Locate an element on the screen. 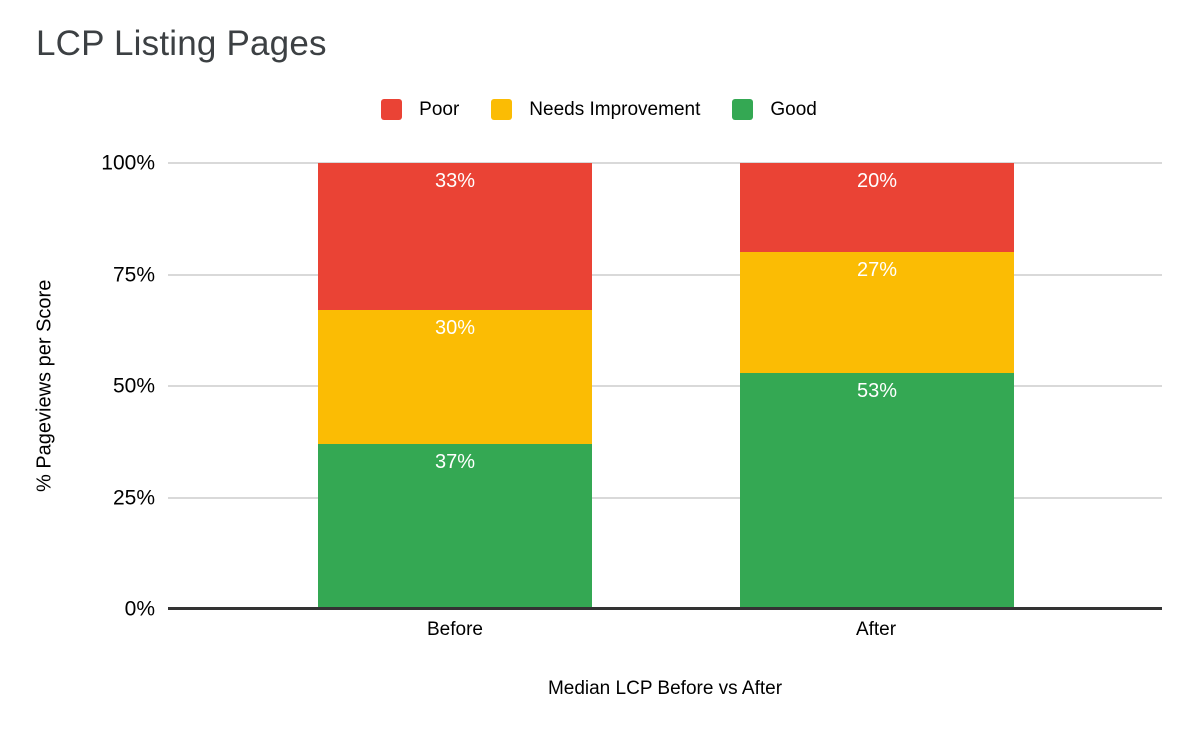 The width and height of the screenshot is (1198, 740). stacked-bar-before: 33% 30% 37% is located at coordinates (455, 386).